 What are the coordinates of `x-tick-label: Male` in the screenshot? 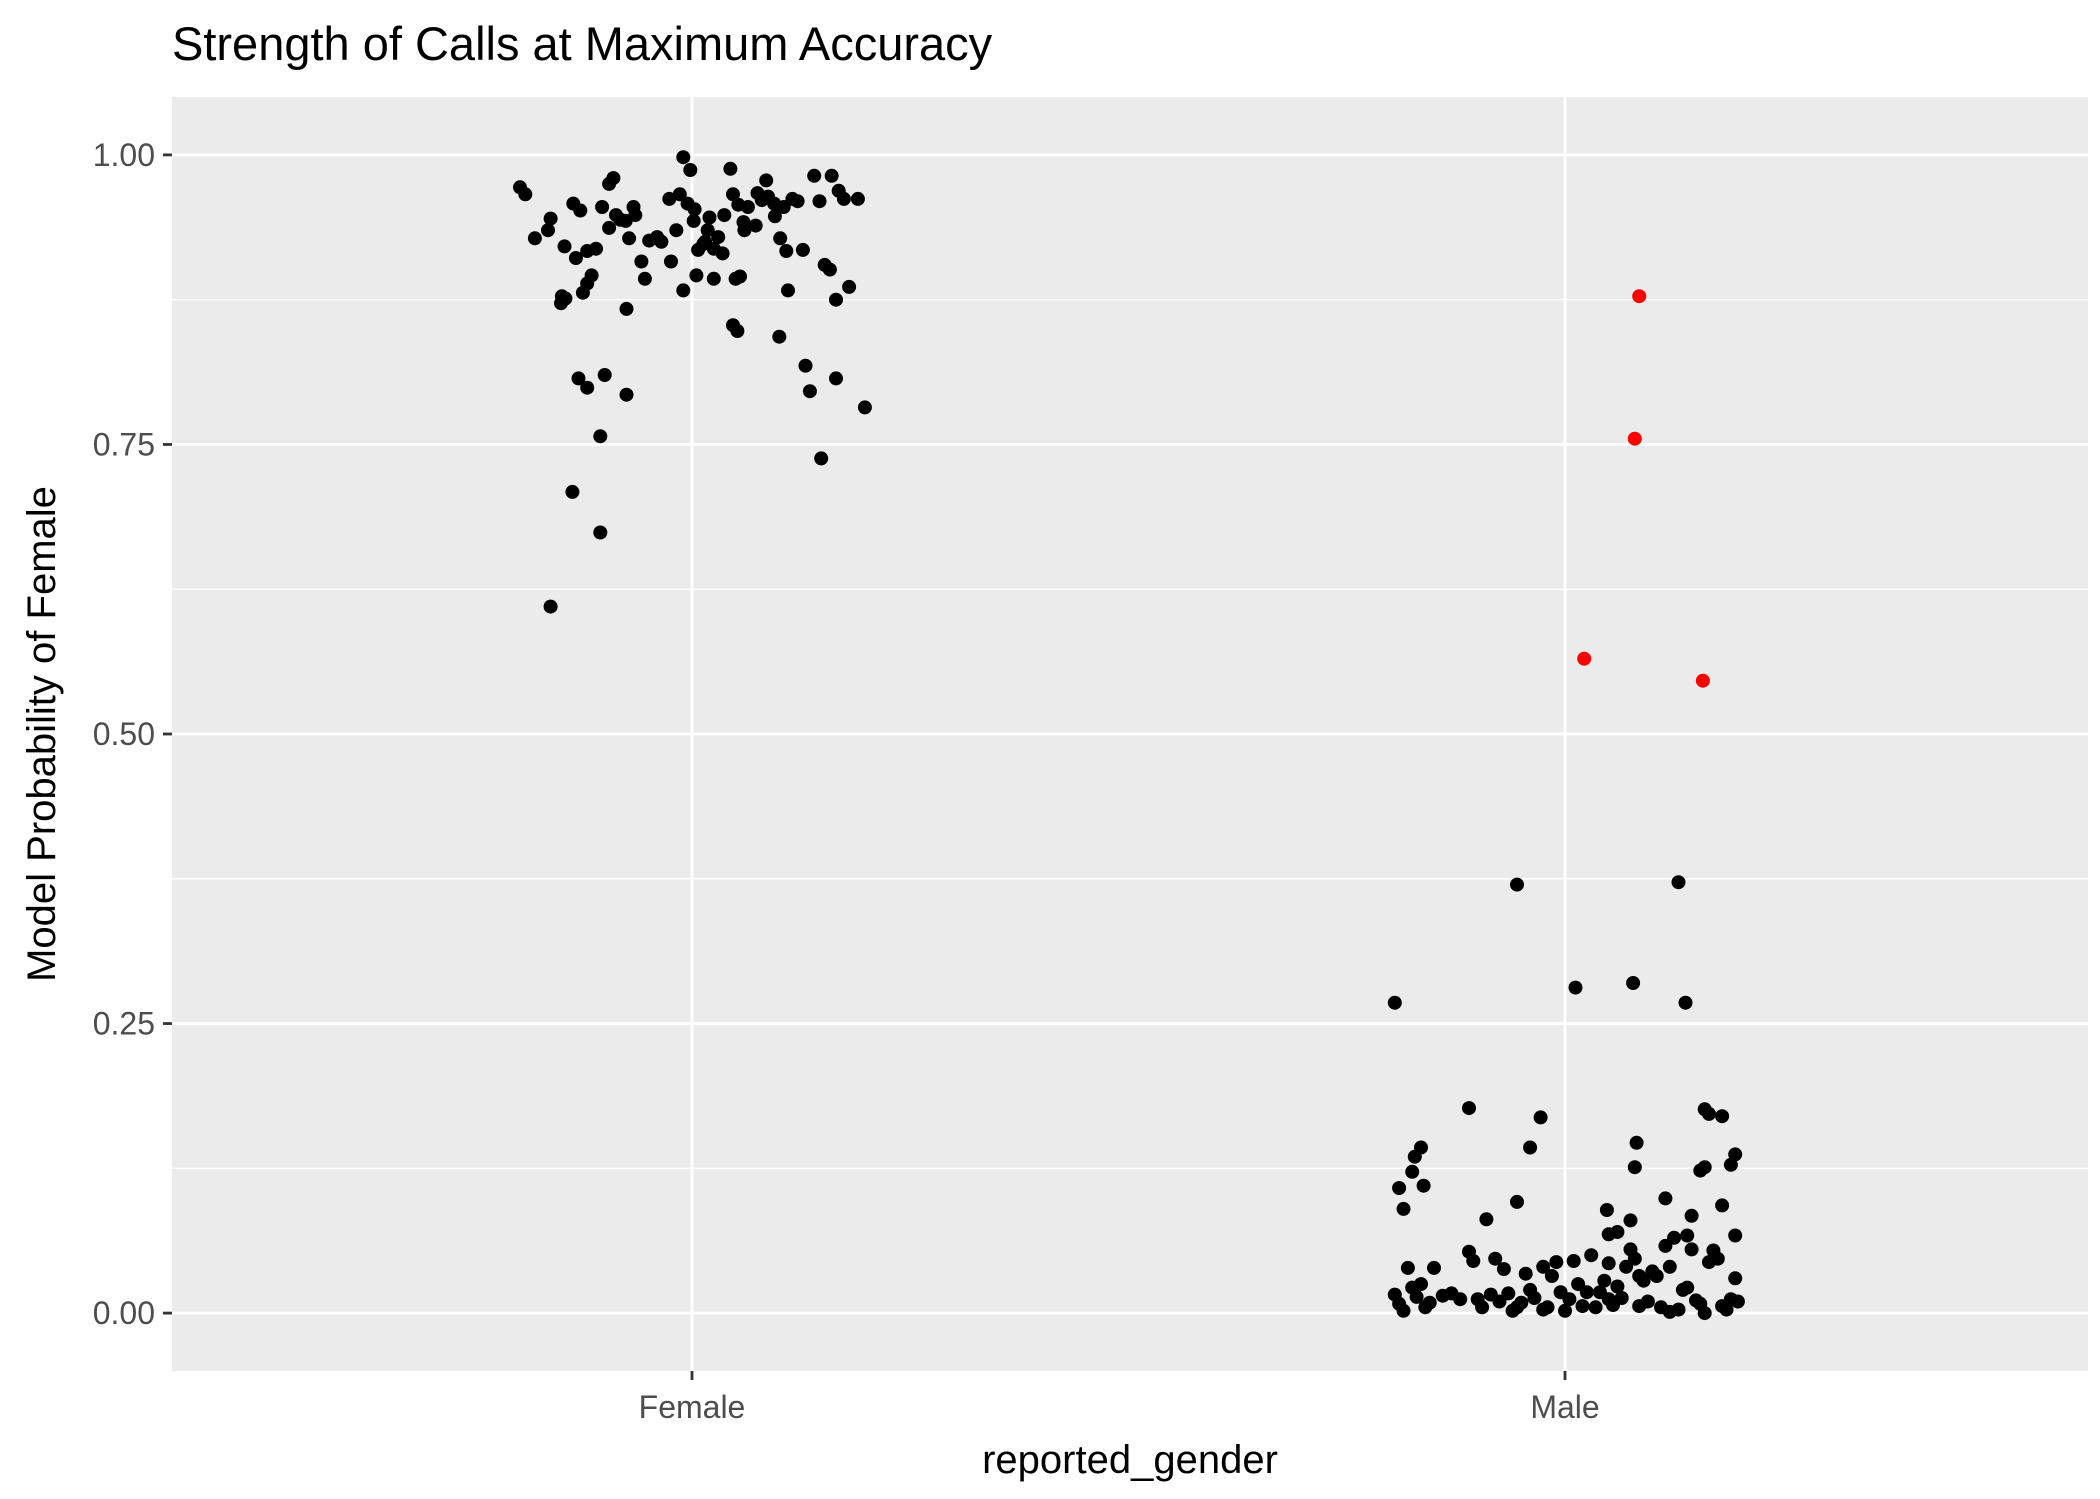 It's located at (1564, 1407).